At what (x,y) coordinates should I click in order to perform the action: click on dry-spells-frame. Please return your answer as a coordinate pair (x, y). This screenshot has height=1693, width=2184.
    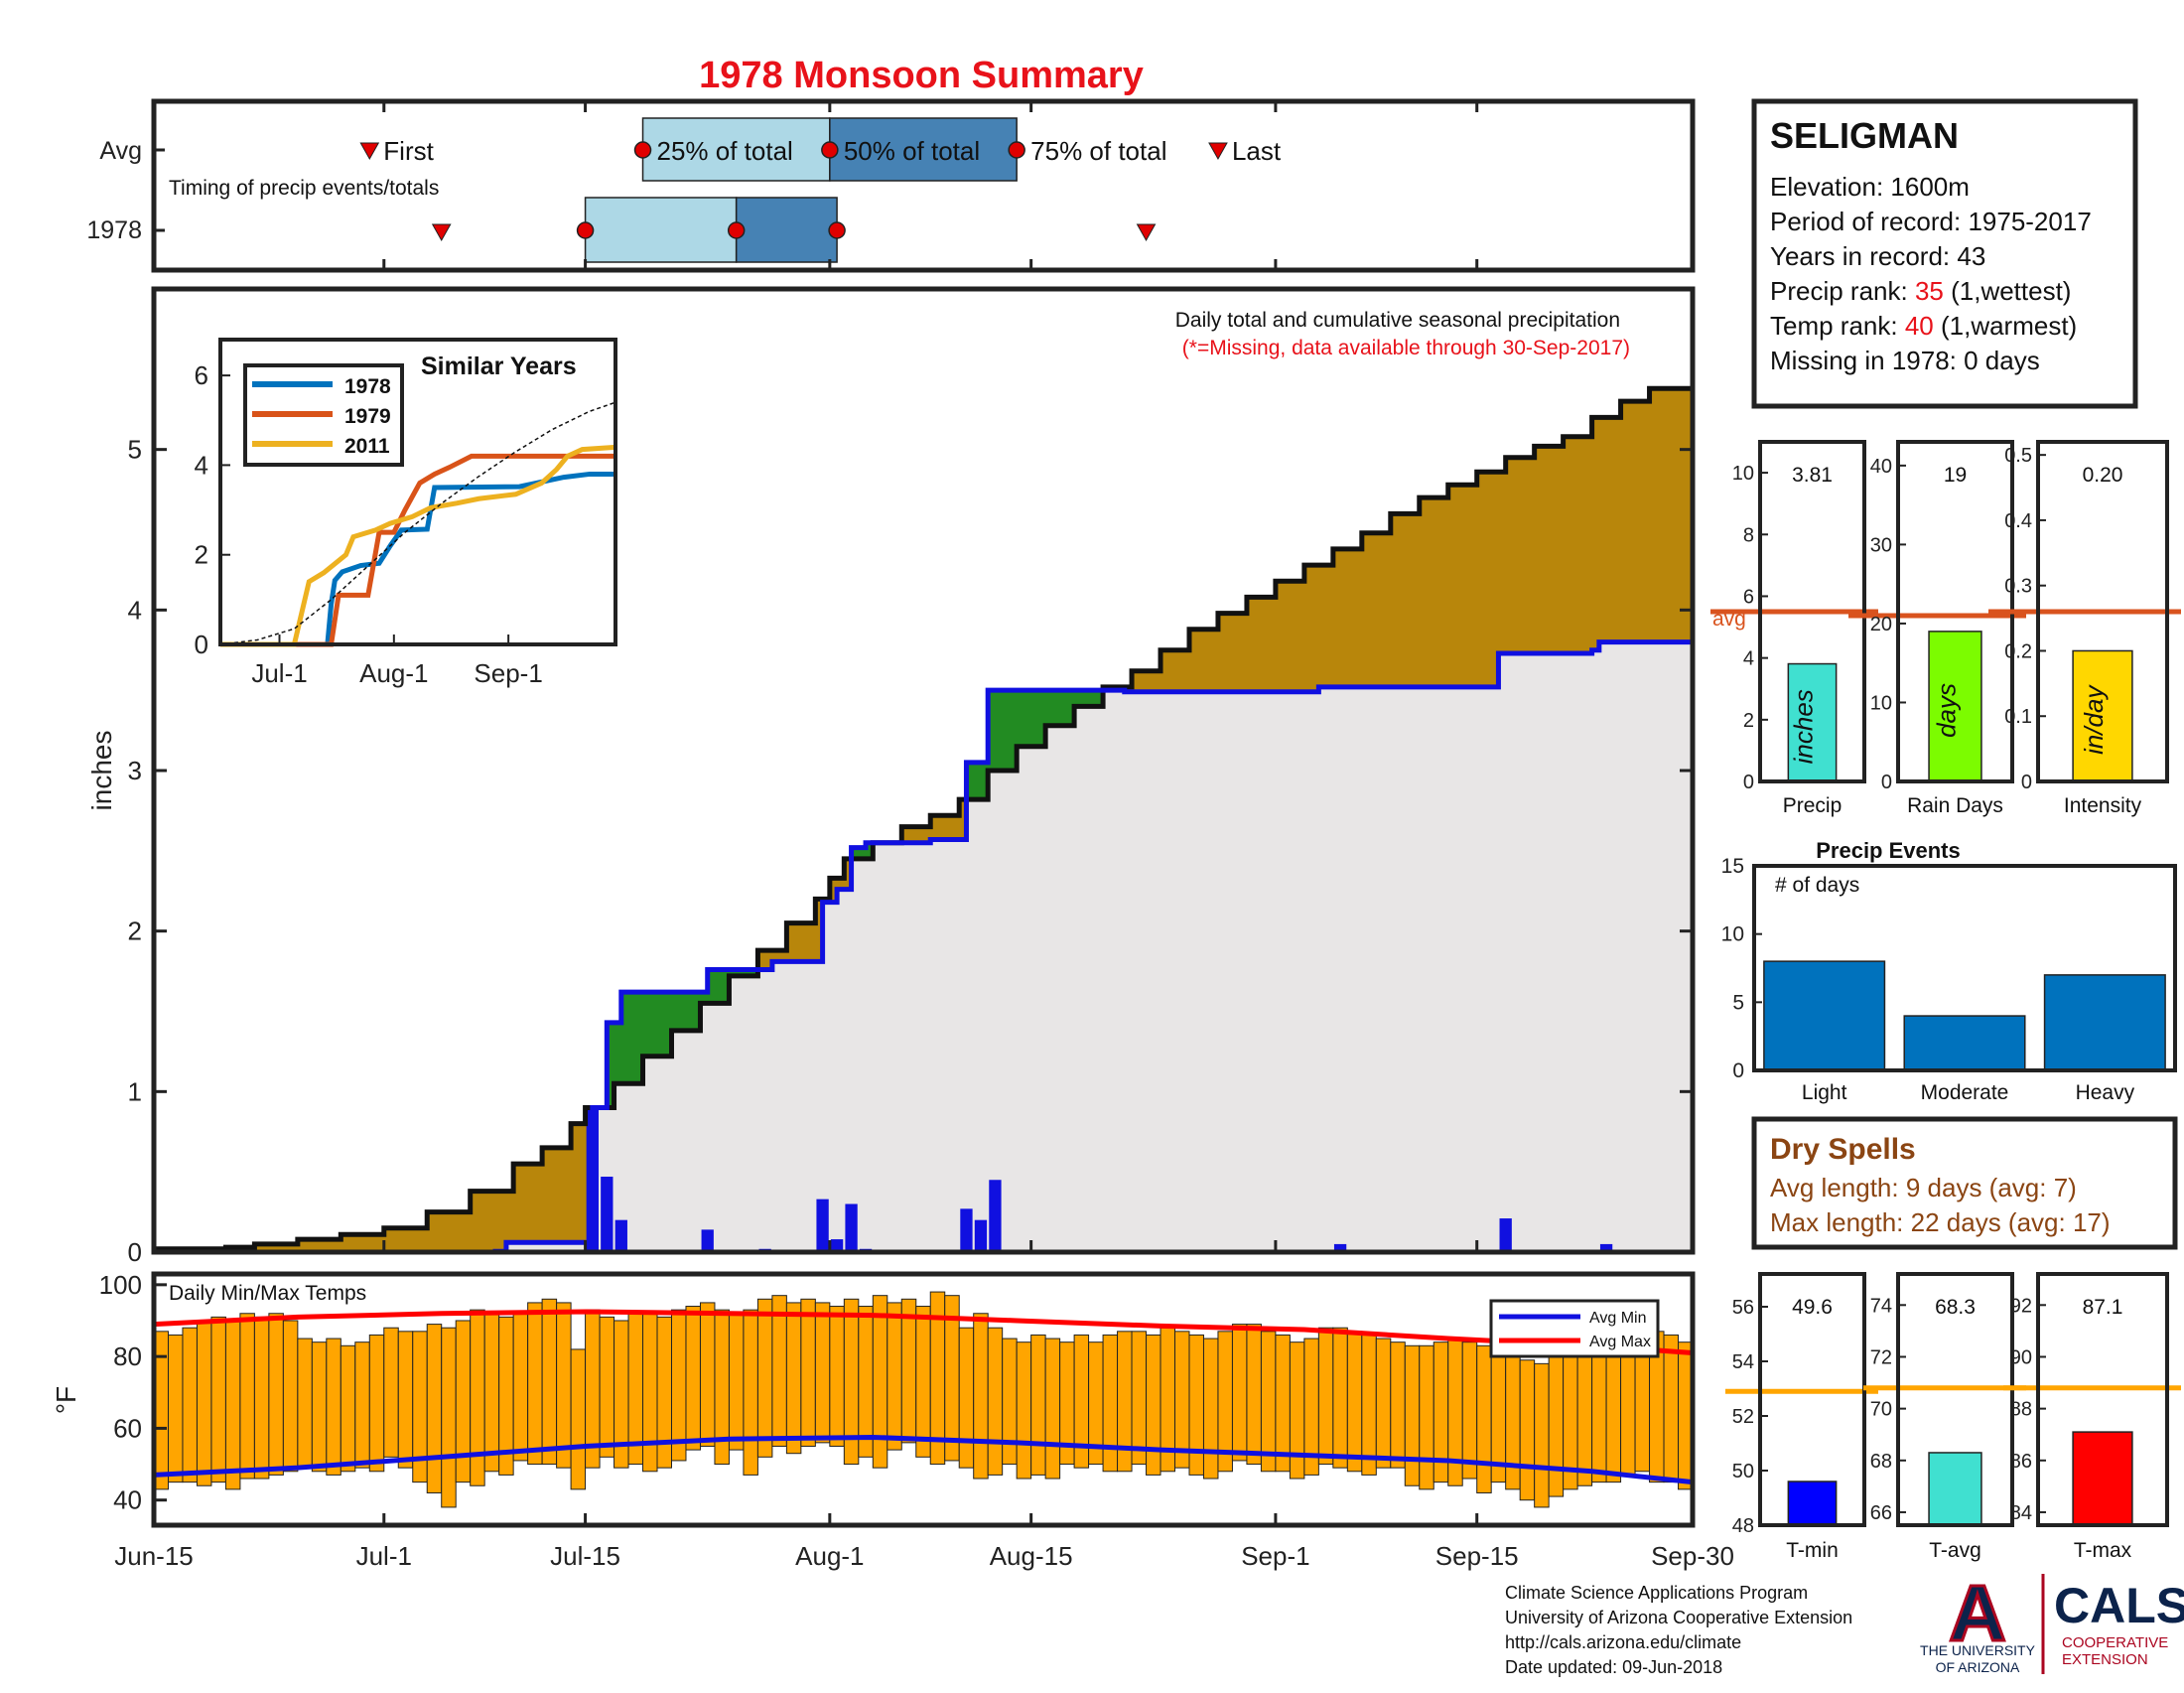
    Looking at the image, I should click on (1964, 1183).